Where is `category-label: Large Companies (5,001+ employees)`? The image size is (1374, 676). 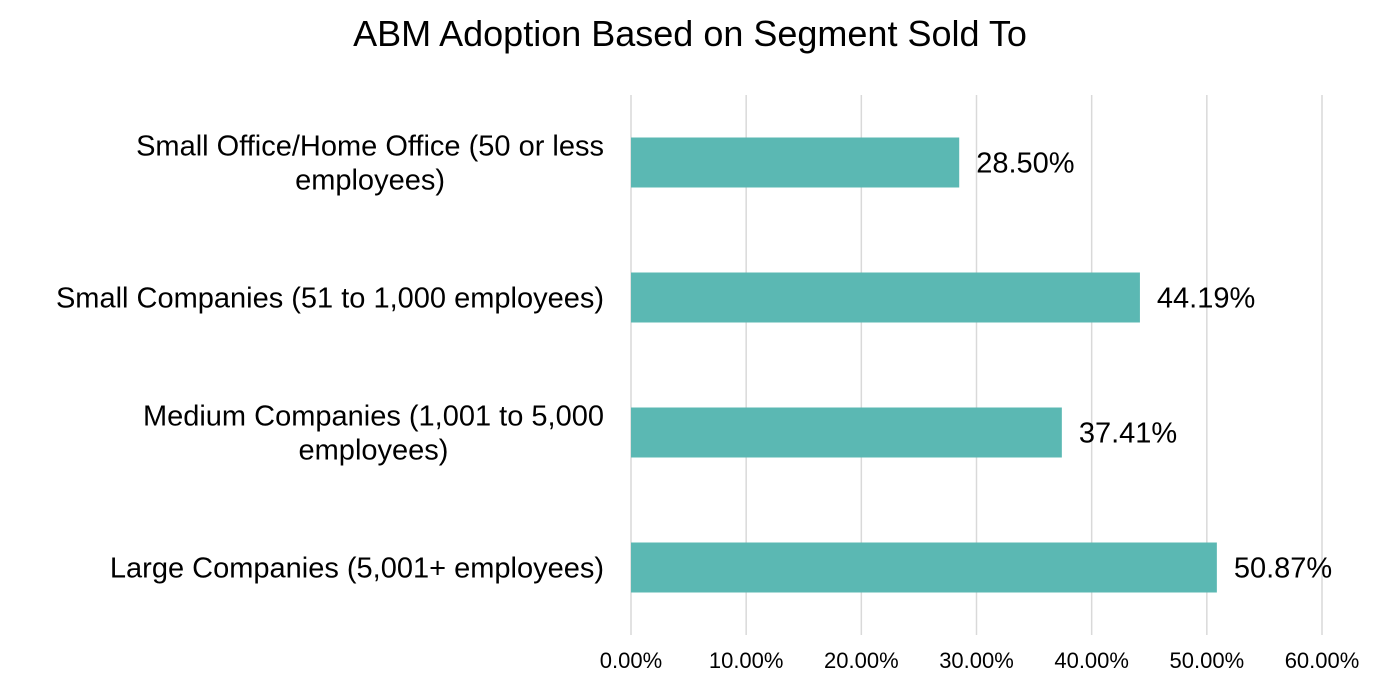
category-label: Large Companies (5,001+ employees) is located at coordinates (357, 569).